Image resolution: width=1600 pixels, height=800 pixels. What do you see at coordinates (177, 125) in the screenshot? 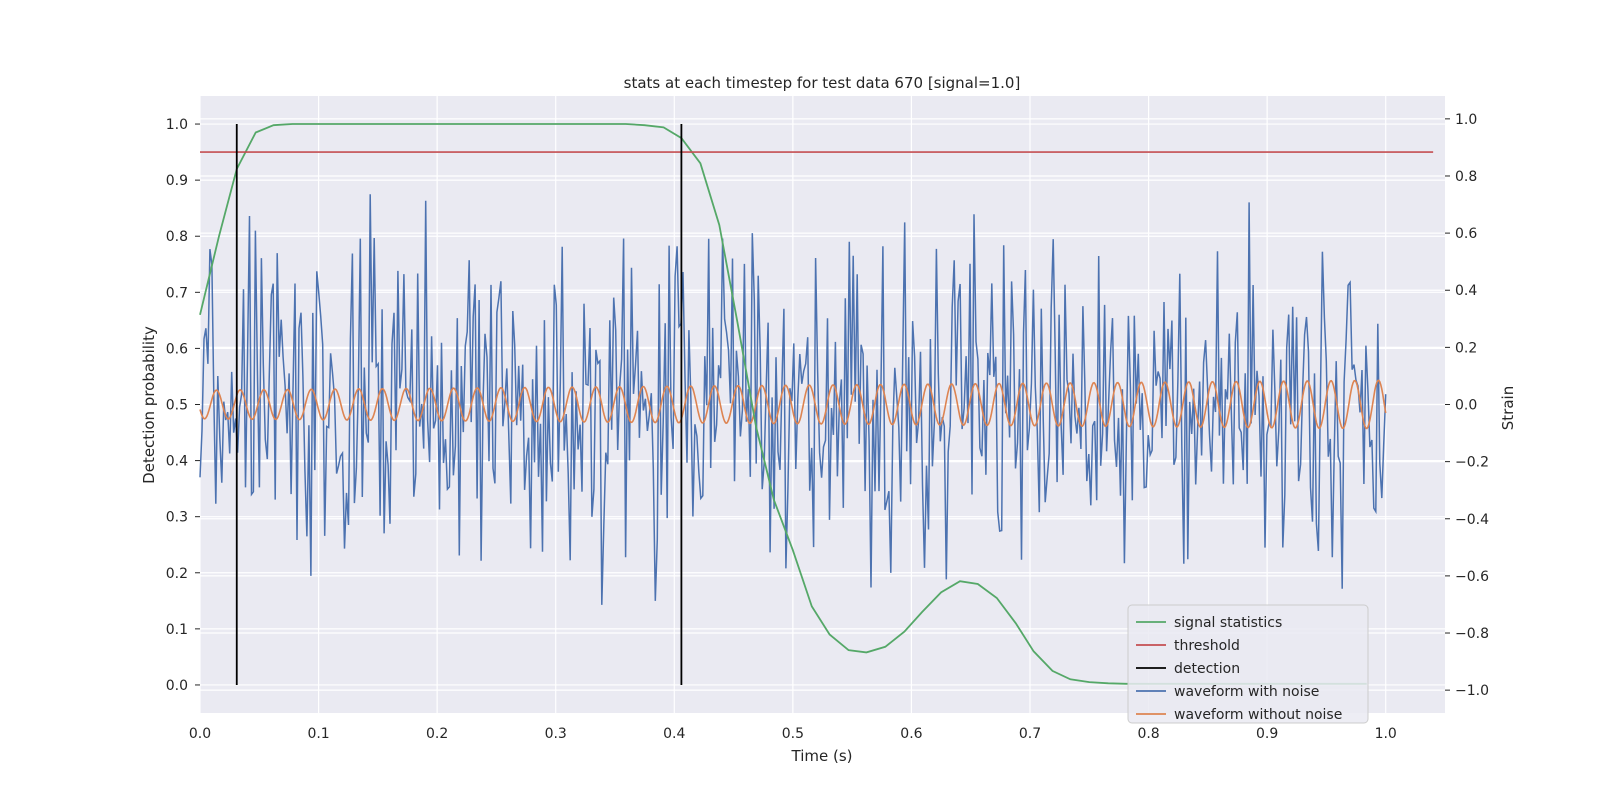
I see `y-left-tick-label: 1.0` at bounding box center [177, 125].